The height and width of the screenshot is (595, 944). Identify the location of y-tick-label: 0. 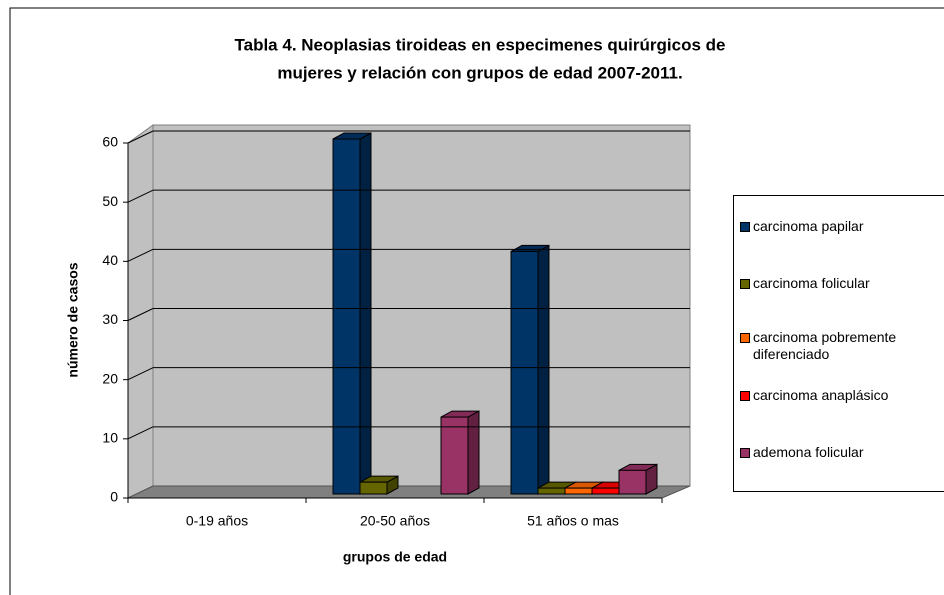
(114, 497).